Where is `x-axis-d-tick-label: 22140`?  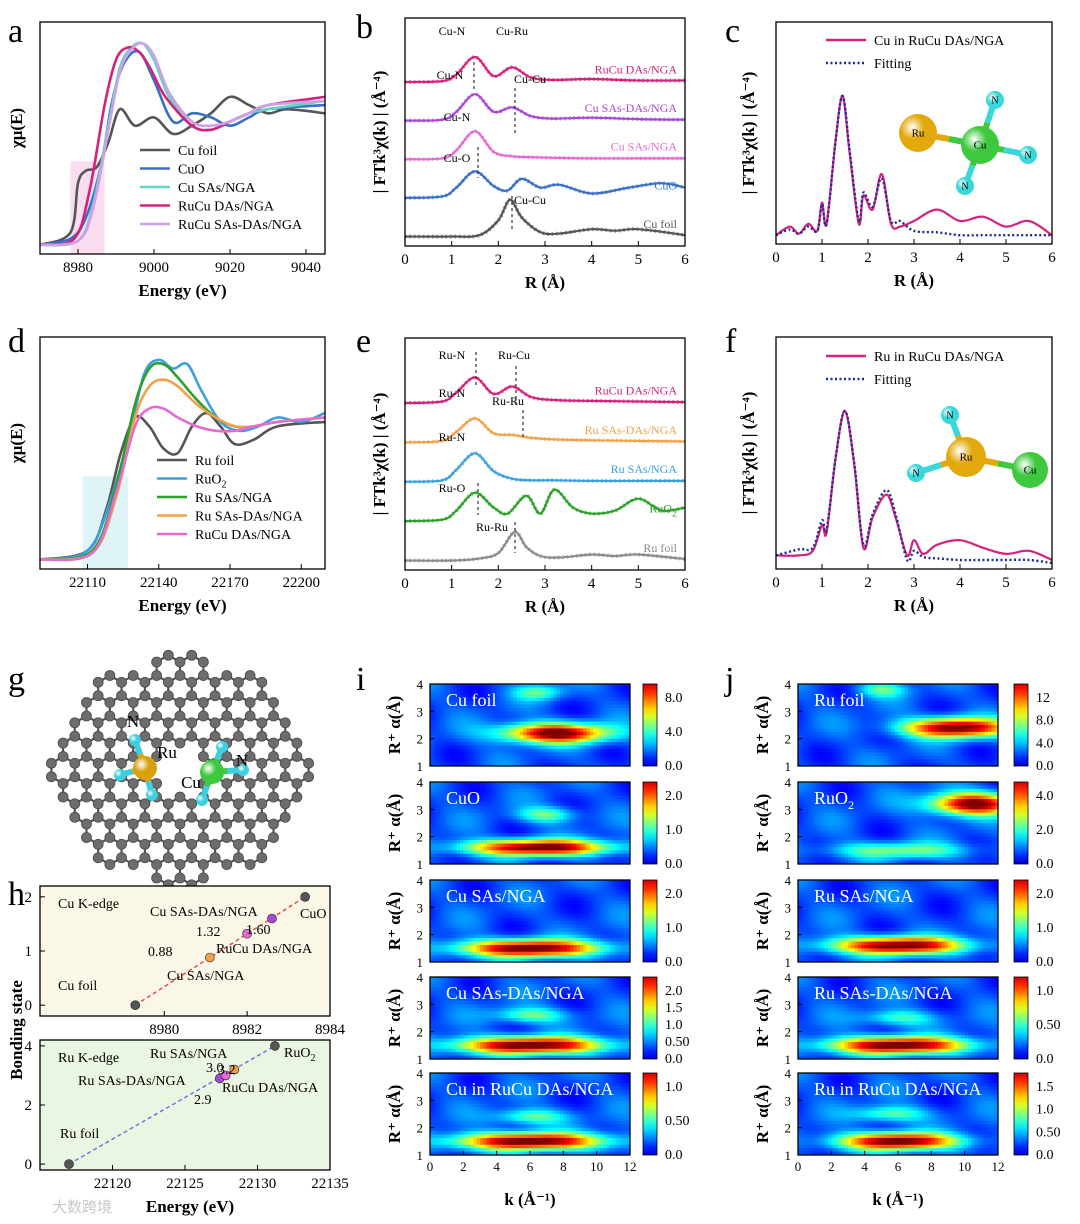
x-axis-d-tick-label: 22140 is located at coordinates (159, 583).